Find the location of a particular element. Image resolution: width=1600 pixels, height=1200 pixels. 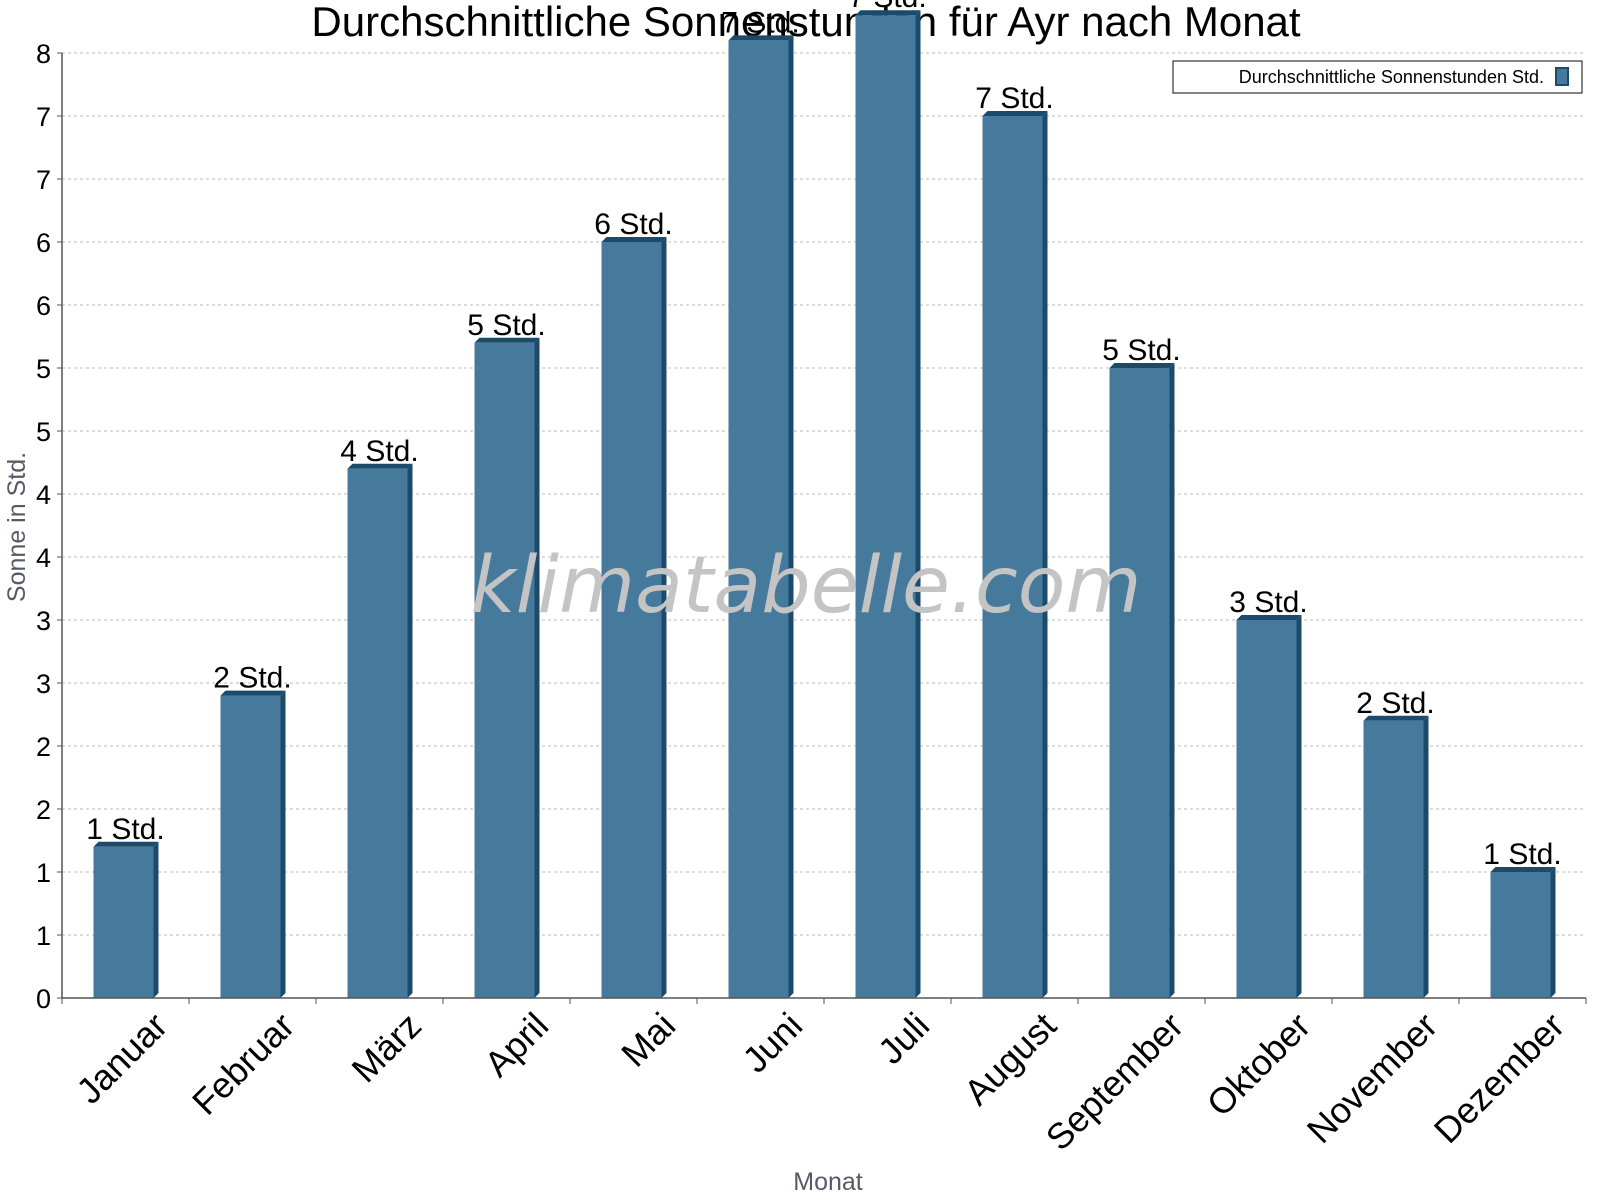

legend: Durchschnittliche Sonnenstunden Std. is located at coordinates (1377, 77).